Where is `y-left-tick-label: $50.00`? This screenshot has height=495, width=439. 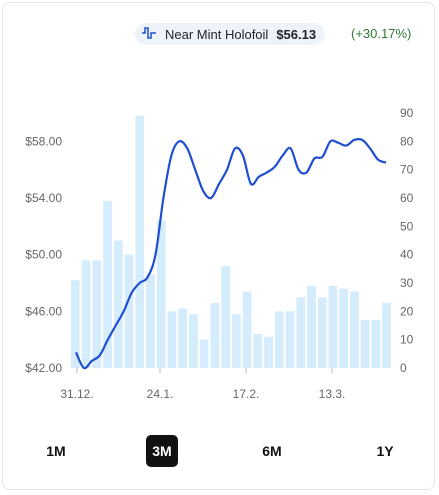 y-left-tick-label: $50.00 is located at coordinates (43, 255).